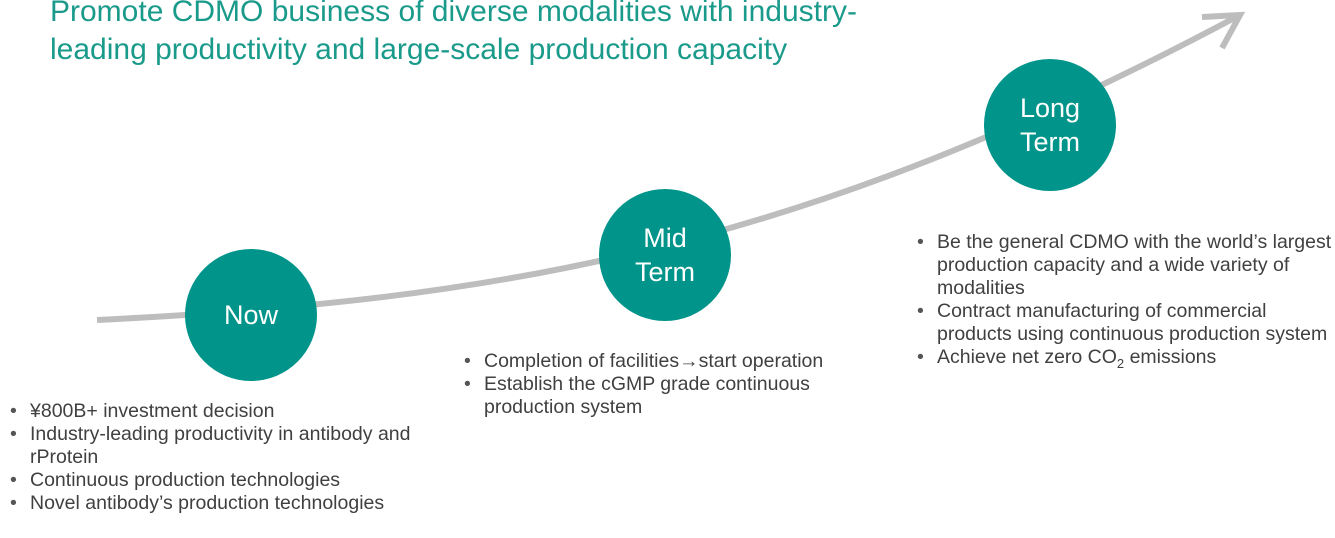 This screenshot has width=1335, height=538. Describe the element at coordinates (1050, 108) in the screenshot. I see `stage-label: Long` at that location.